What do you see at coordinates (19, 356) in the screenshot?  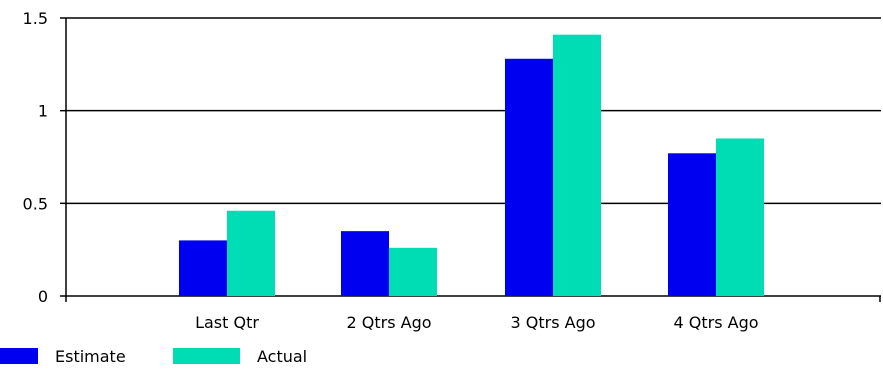 I see `legend-swatch-estimate` at bounding box center [19, 356].